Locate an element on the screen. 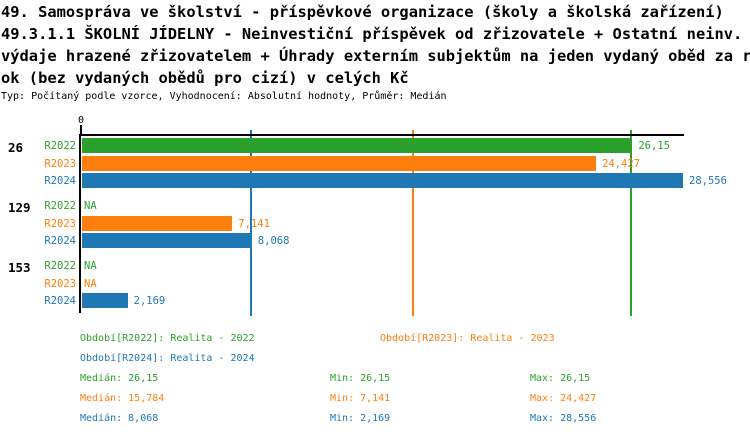 The image size is (750, 436). y-axis-line is located at coordinates (80, 223).